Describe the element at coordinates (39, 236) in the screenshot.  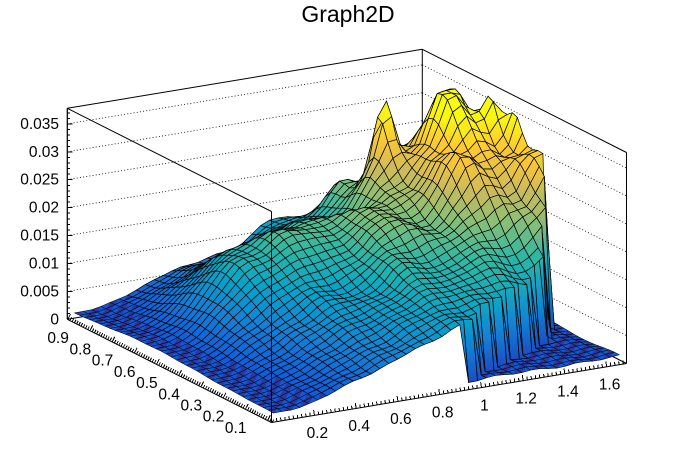
I see `svg-text: 0.015` at that location.